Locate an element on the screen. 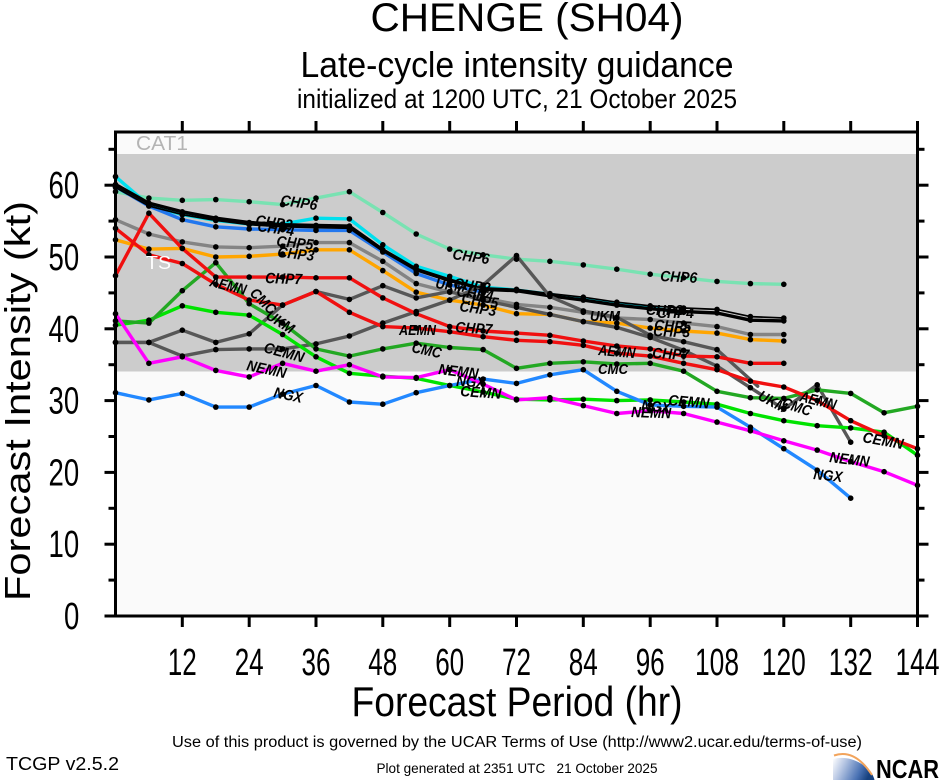 This screenshot has height=780, width=940. svg-text: 144 is located at coordinates (918, 663).